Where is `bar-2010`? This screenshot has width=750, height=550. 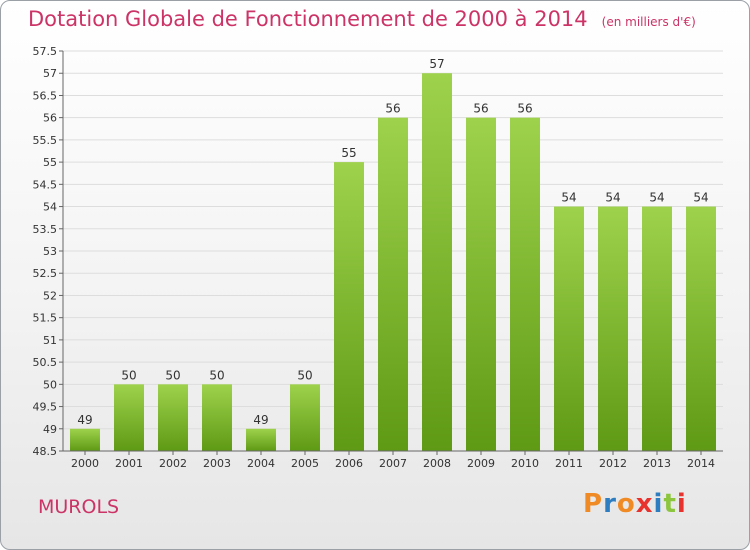
bar-2010 is located at coordinates (525, 284).